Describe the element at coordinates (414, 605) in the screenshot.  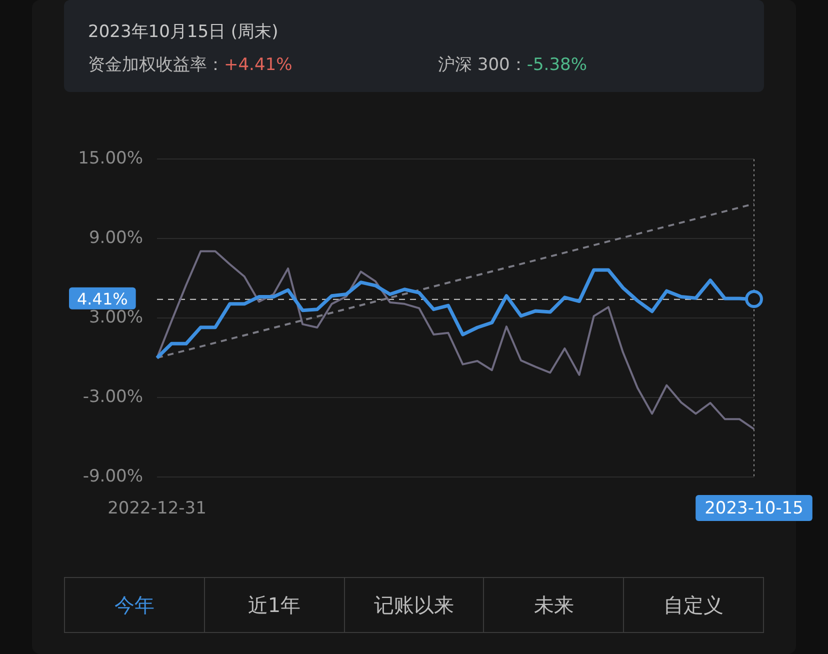
I see `text: 记账以来` at that location.